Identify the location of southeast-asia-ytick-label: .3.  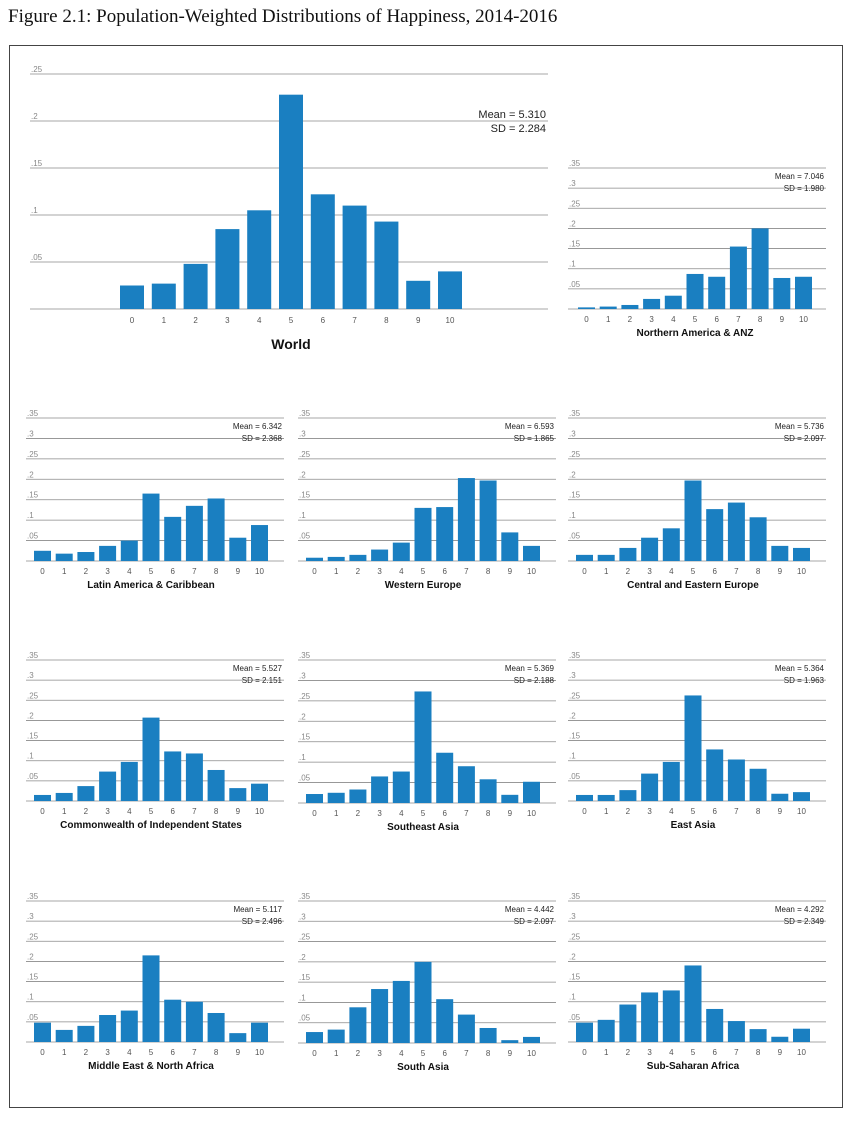
(302, 675).